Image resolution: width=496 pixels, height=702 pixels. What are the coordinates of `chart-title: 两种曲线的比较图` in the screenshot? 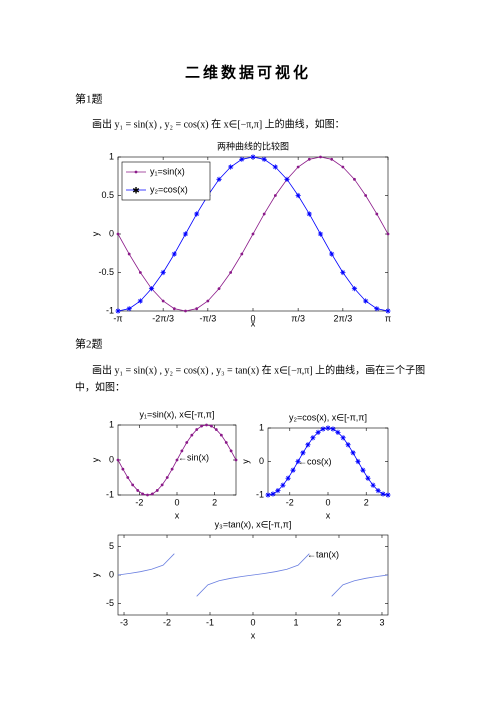 It's located at (253, 145).